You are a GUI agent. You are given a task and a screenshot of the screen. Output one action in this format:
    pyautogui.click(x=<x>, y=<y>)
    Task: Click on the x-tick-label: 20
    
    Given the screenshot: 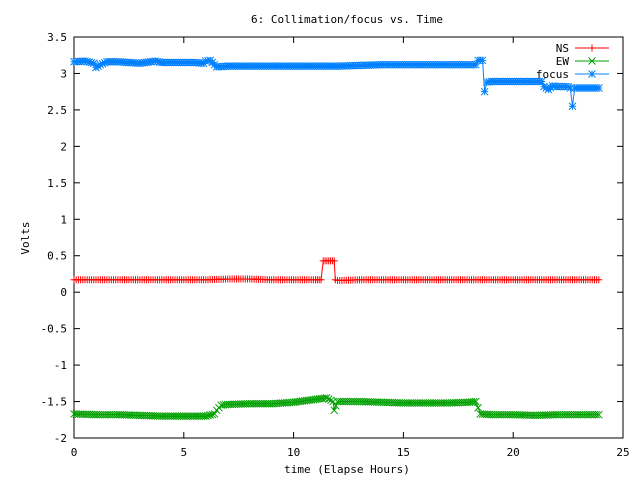 What is the action you would take?
    pyautogui.click(x=513, y=452)
    